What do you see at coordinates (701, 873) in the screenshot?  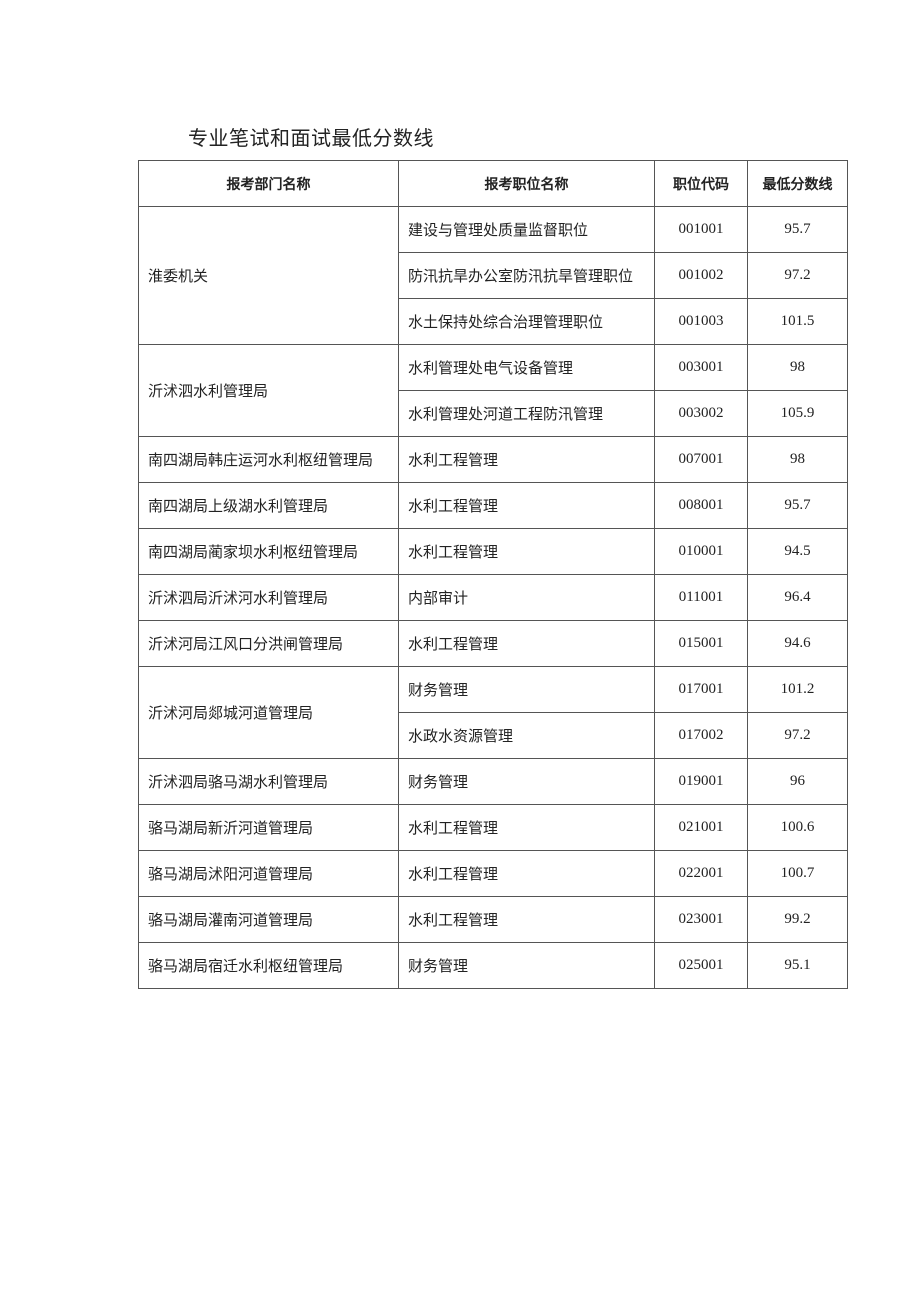 I see `code-cell: 022001` at bounding box center [701, 873].